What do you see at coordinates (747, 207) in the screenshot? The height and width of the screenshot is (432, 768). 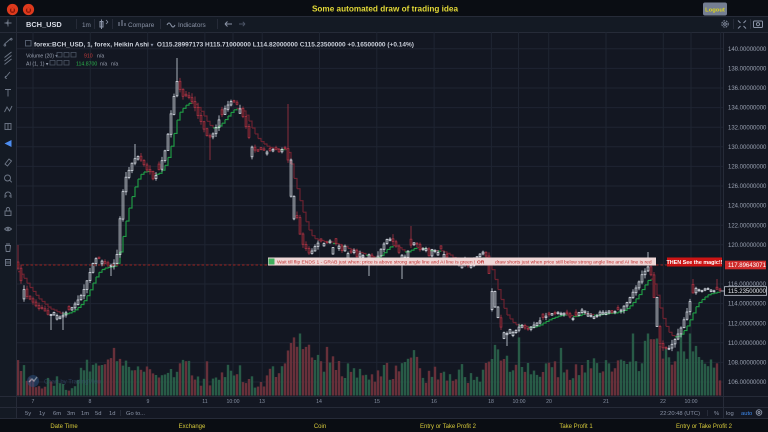 I see `svg-text: 124.00000000` at bounding box center [747, 207].